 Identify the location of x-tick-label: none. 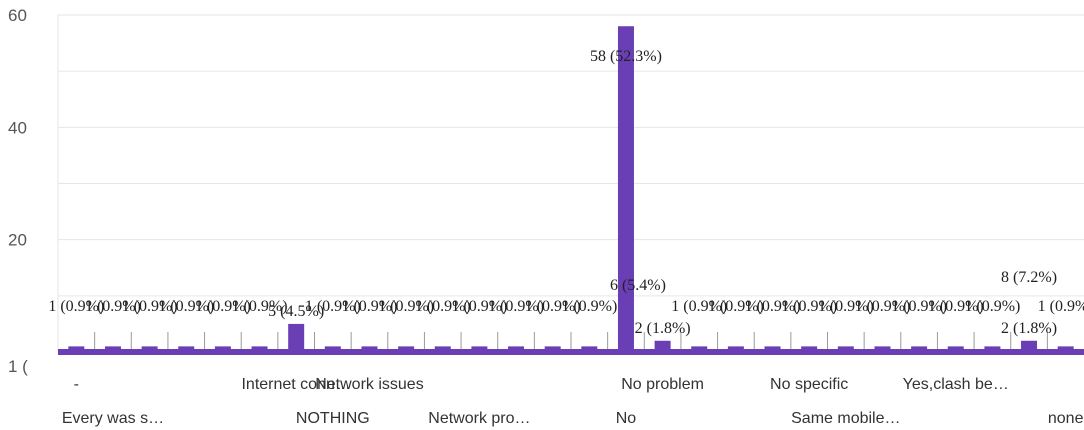
(1066, 418).